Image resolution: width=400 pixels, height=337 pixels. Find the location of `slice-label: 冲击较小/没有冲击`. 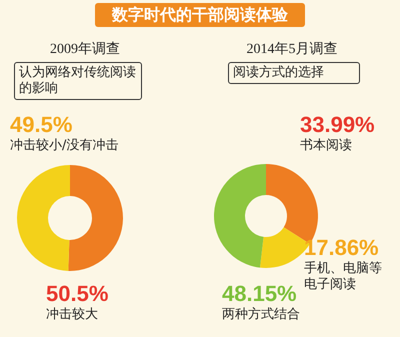

slice-label: 冲击较小/没有冲击 is located at coordinates (65, 146).